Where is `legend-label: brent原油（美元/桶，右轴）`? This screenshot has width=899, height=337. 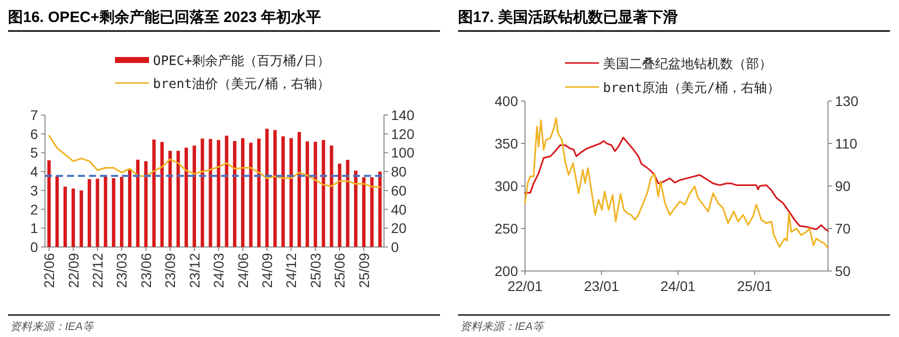 legend-label: brent原油（美元/桶，右轴） is located at coordinates (691, 88).